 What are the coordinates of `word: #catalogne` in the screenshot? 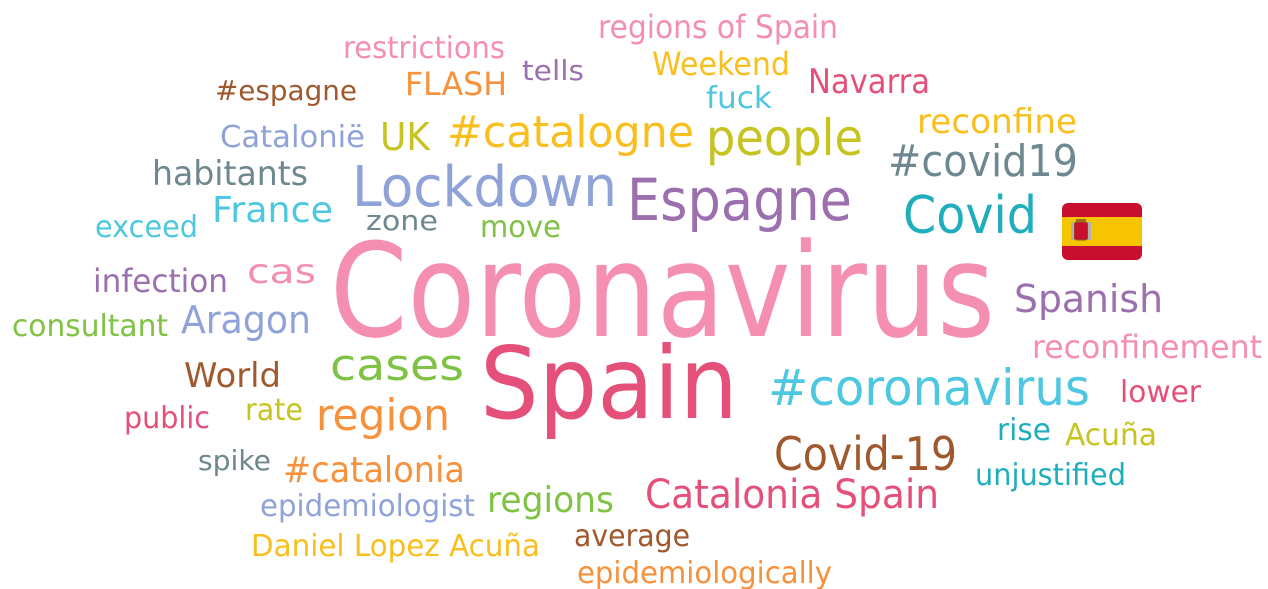 It's located at (570, 132).